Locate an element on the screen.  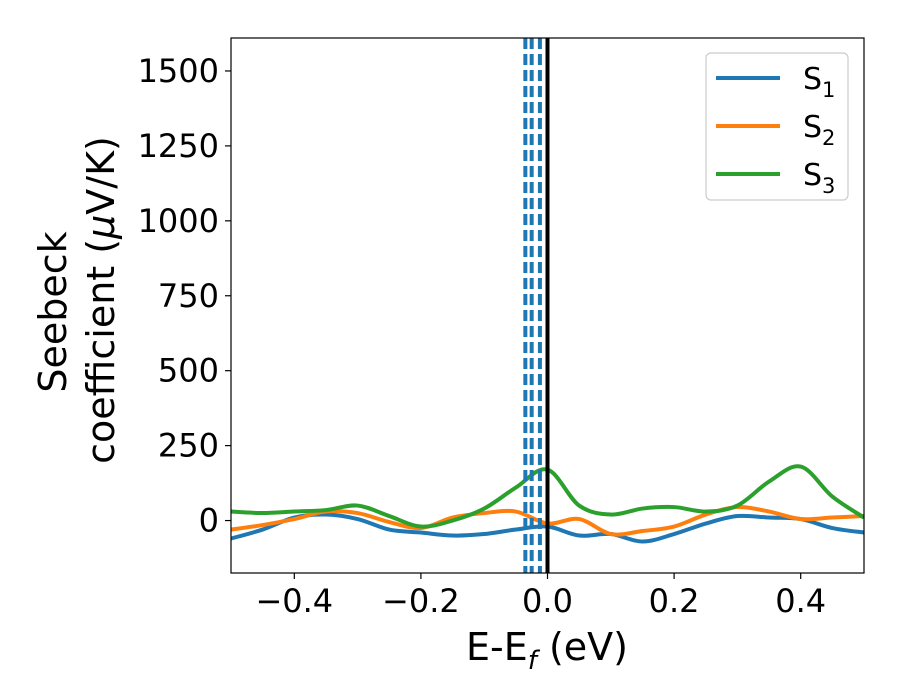
y-tick-label: 1500 is located at coordinates (178, 71).